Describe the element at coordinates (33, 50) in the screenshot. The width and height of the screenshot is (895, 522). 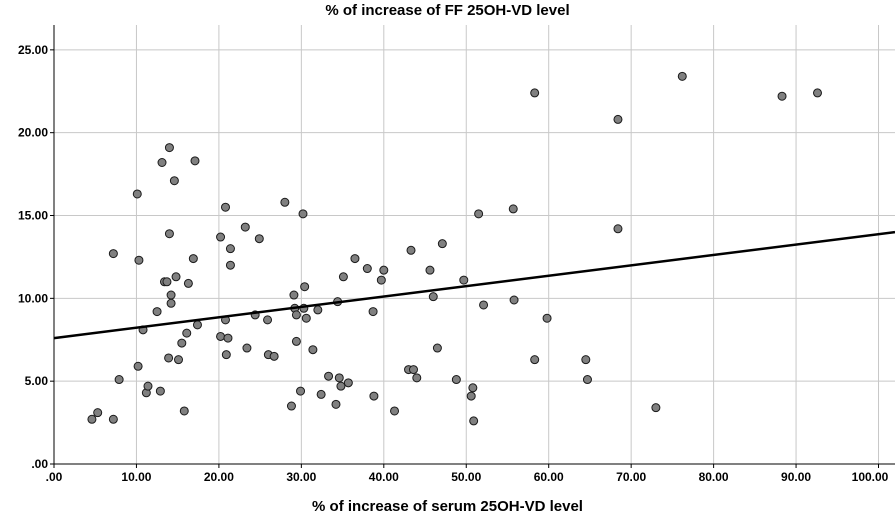
I see `y-tick-label: 25.00` at that location.